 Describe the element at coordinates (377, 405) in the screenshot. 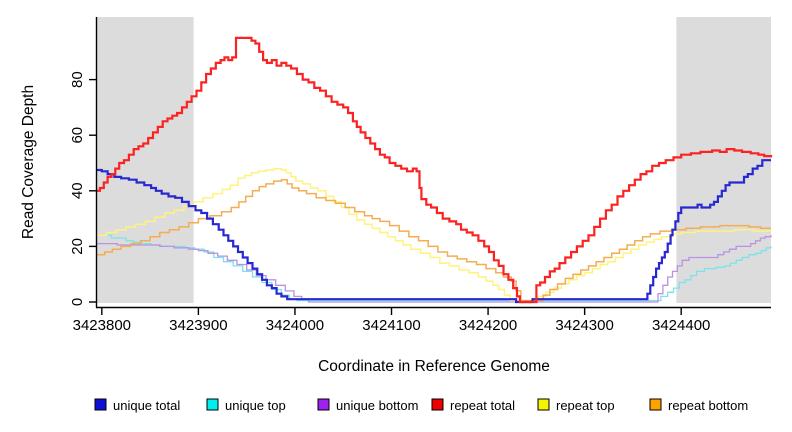

I see `legend-label-unique-bottom: unique bottom` at that location.